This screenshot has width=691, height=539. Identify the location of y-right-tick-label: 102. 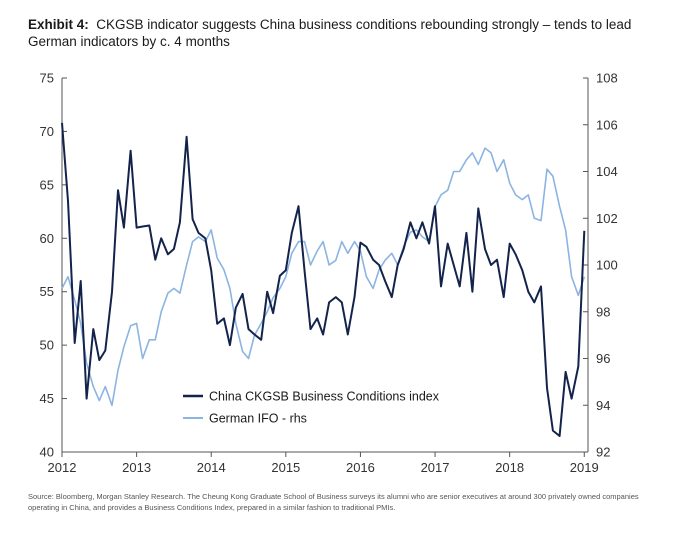
(607, 218).